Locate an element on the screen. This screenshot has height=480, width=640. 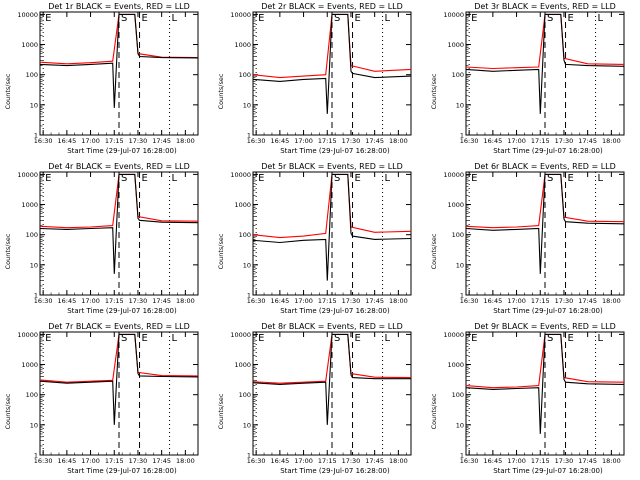
panel-title: Det 1r BLACK = Events, RED = LLD is located at coordinates (119, 6).